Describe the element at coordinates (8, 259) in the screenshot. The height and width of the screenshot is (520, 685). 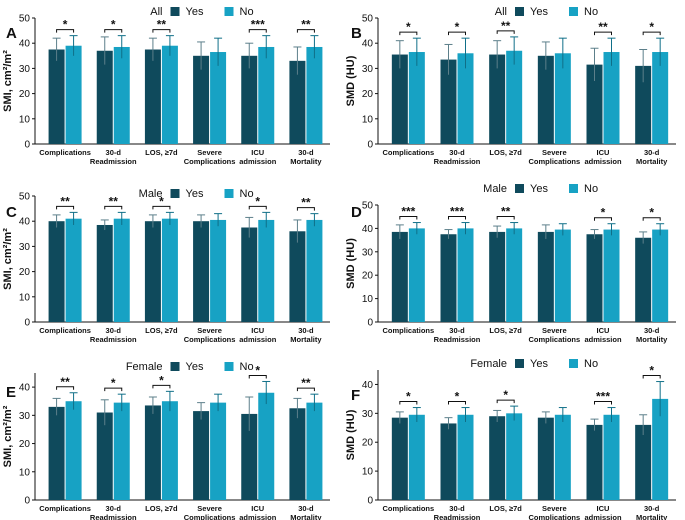
I see `y-axis-label: SMI, cm²/m²` at that location.